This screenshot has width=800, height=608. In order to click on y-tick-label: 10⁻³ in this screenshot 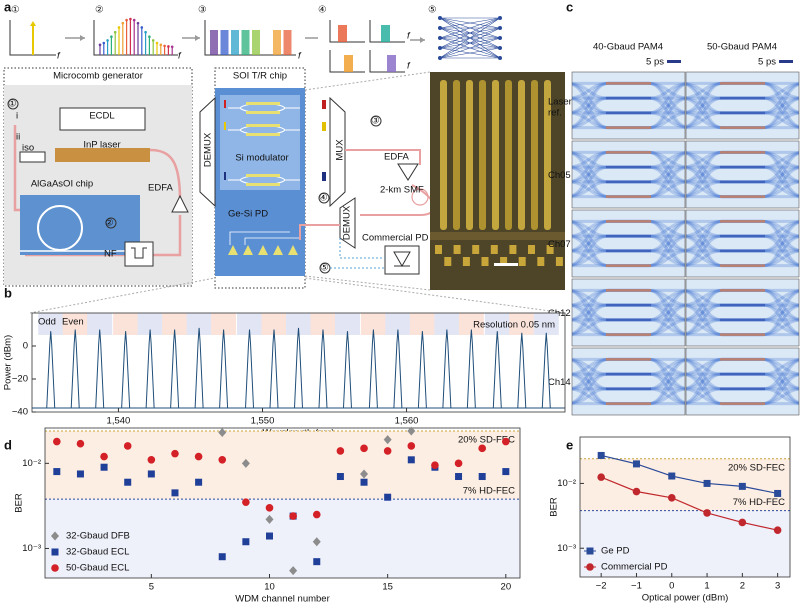, I will do `click(566, 548)`.